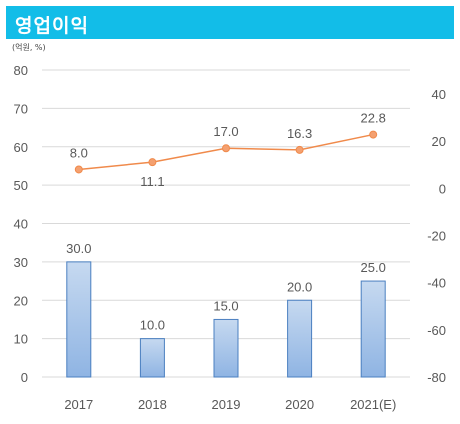 Image resolution: width=460 pixels, height=424 pixels. What do you see at coordinates (436, 330) in the screenshot?
I see `right-axis-tick-label: -60` at bounding box center [436, 330].